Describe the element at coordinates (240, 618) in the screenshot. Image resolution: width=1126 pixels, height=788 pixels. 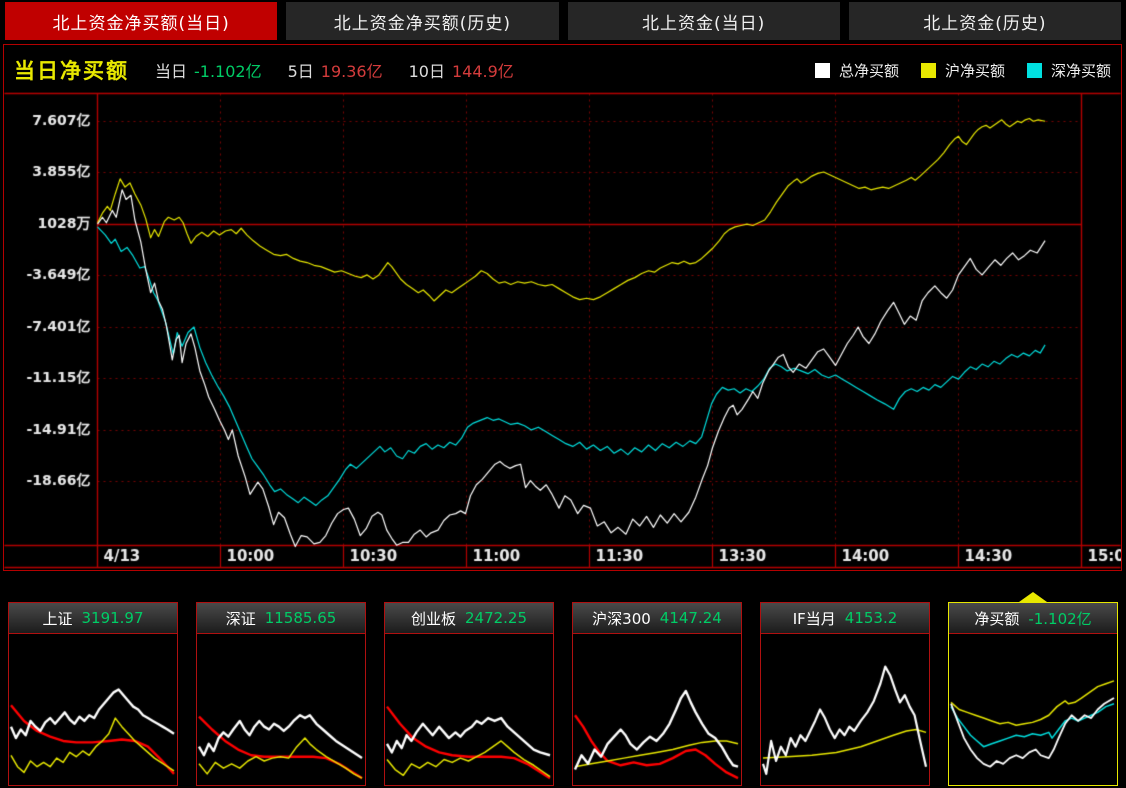
I see `mini-panel-name: 深证` at that location.